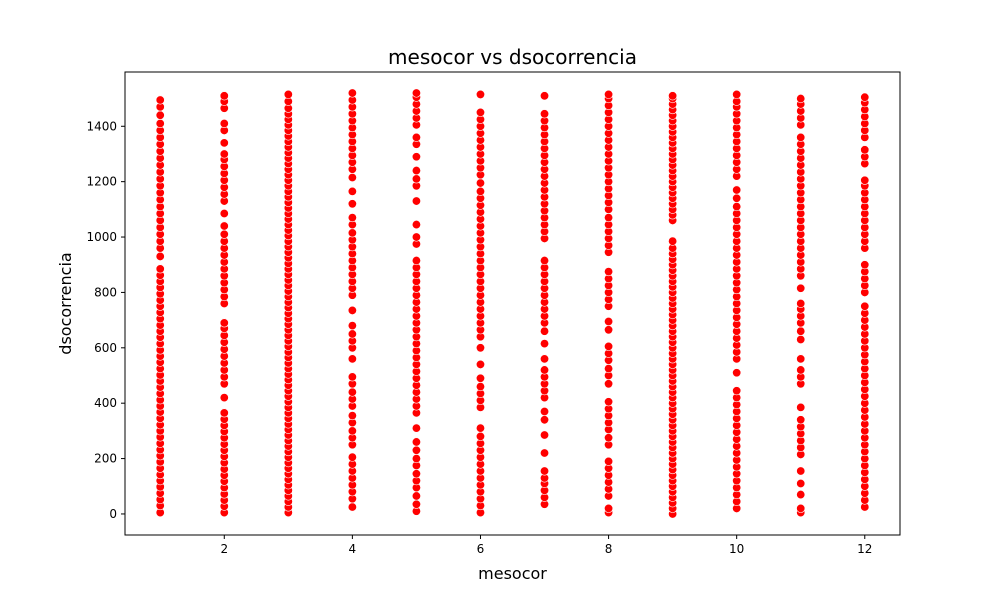 This screenshot has width=1000, height=600. Describe the element at coordinates (105, 348) in the screenshot. I see `y-tick-label: 600` at that location.